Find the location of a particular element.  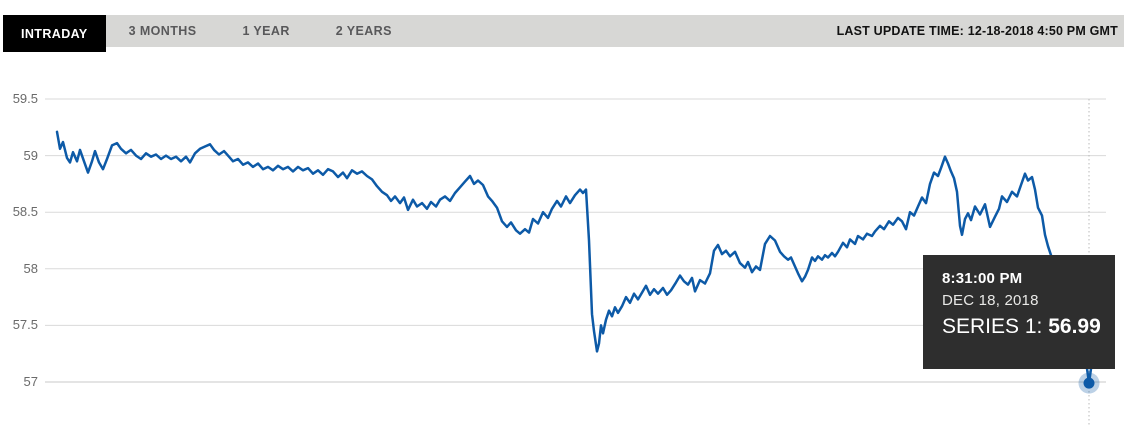

tab-intraday: INTRADAY is located at coordinates (54, 33).